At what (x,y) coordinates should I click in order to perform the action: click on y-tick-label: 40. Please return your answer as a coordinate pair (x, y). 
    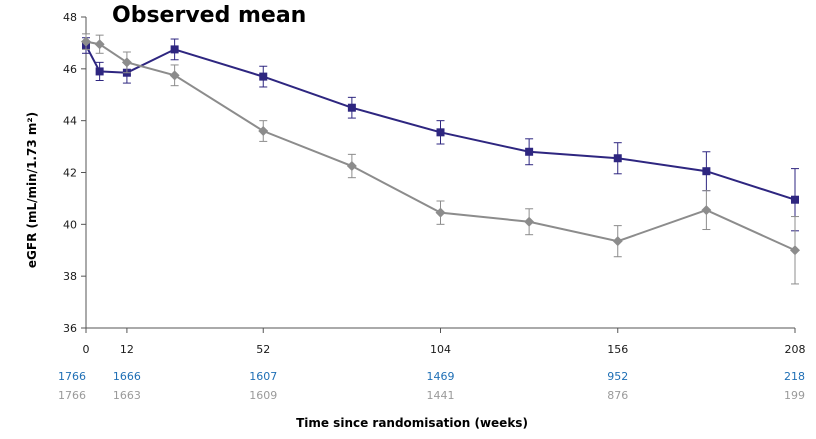
    Looking at the image, I should click on (70, 224).